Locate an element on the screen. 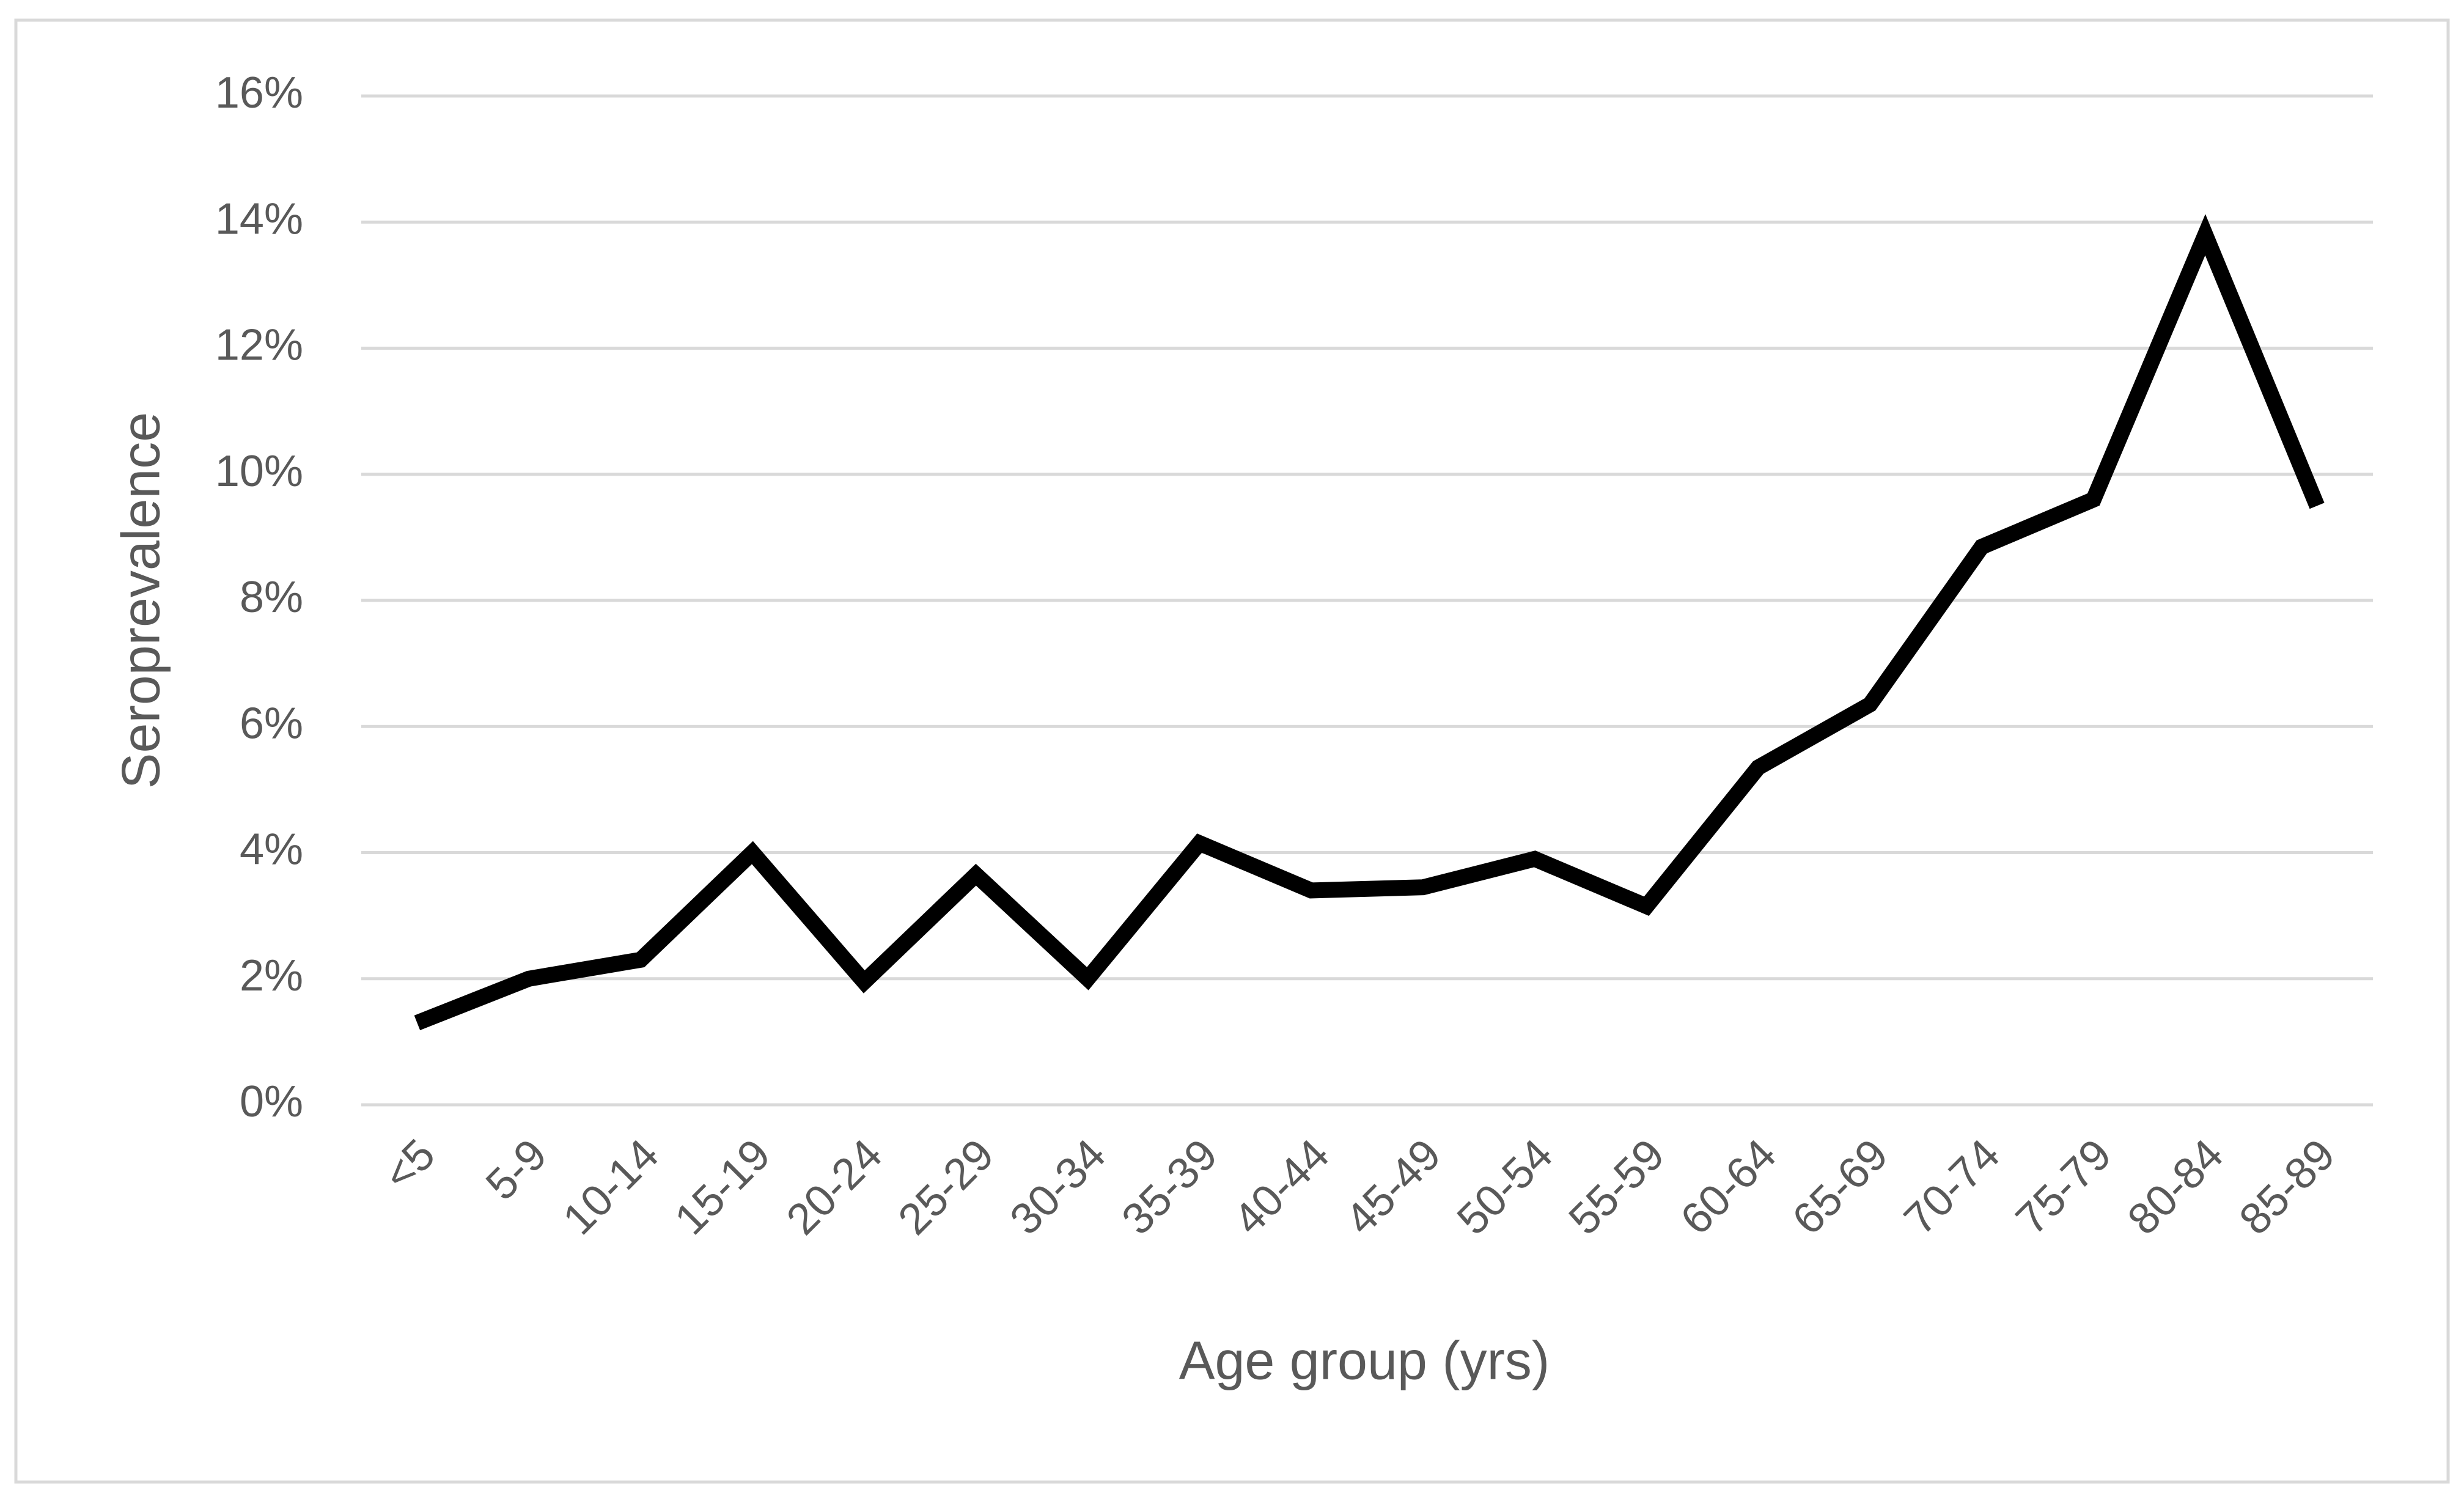 The height and width of the screenshot is (1501, 2464). y-tick-label: 10% is located at coordinates (259, 472).